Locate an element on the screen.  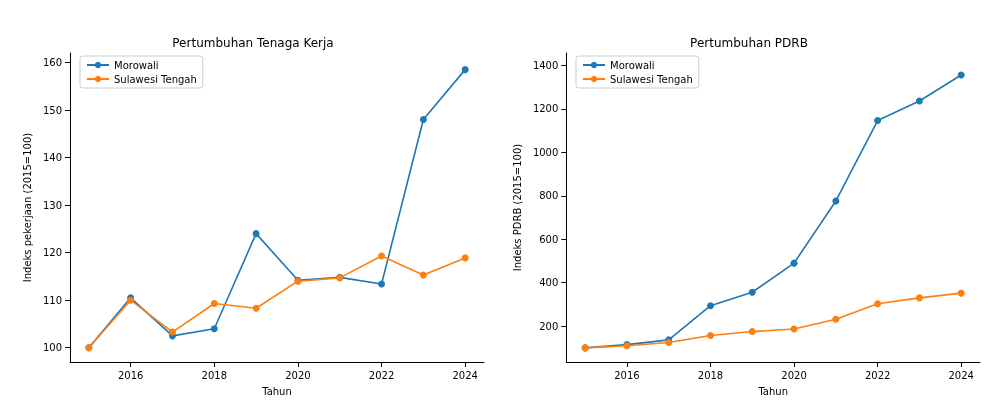
chart-title: Pertumbuhan Tenaga Kerja is located at coordinates (253, 43).